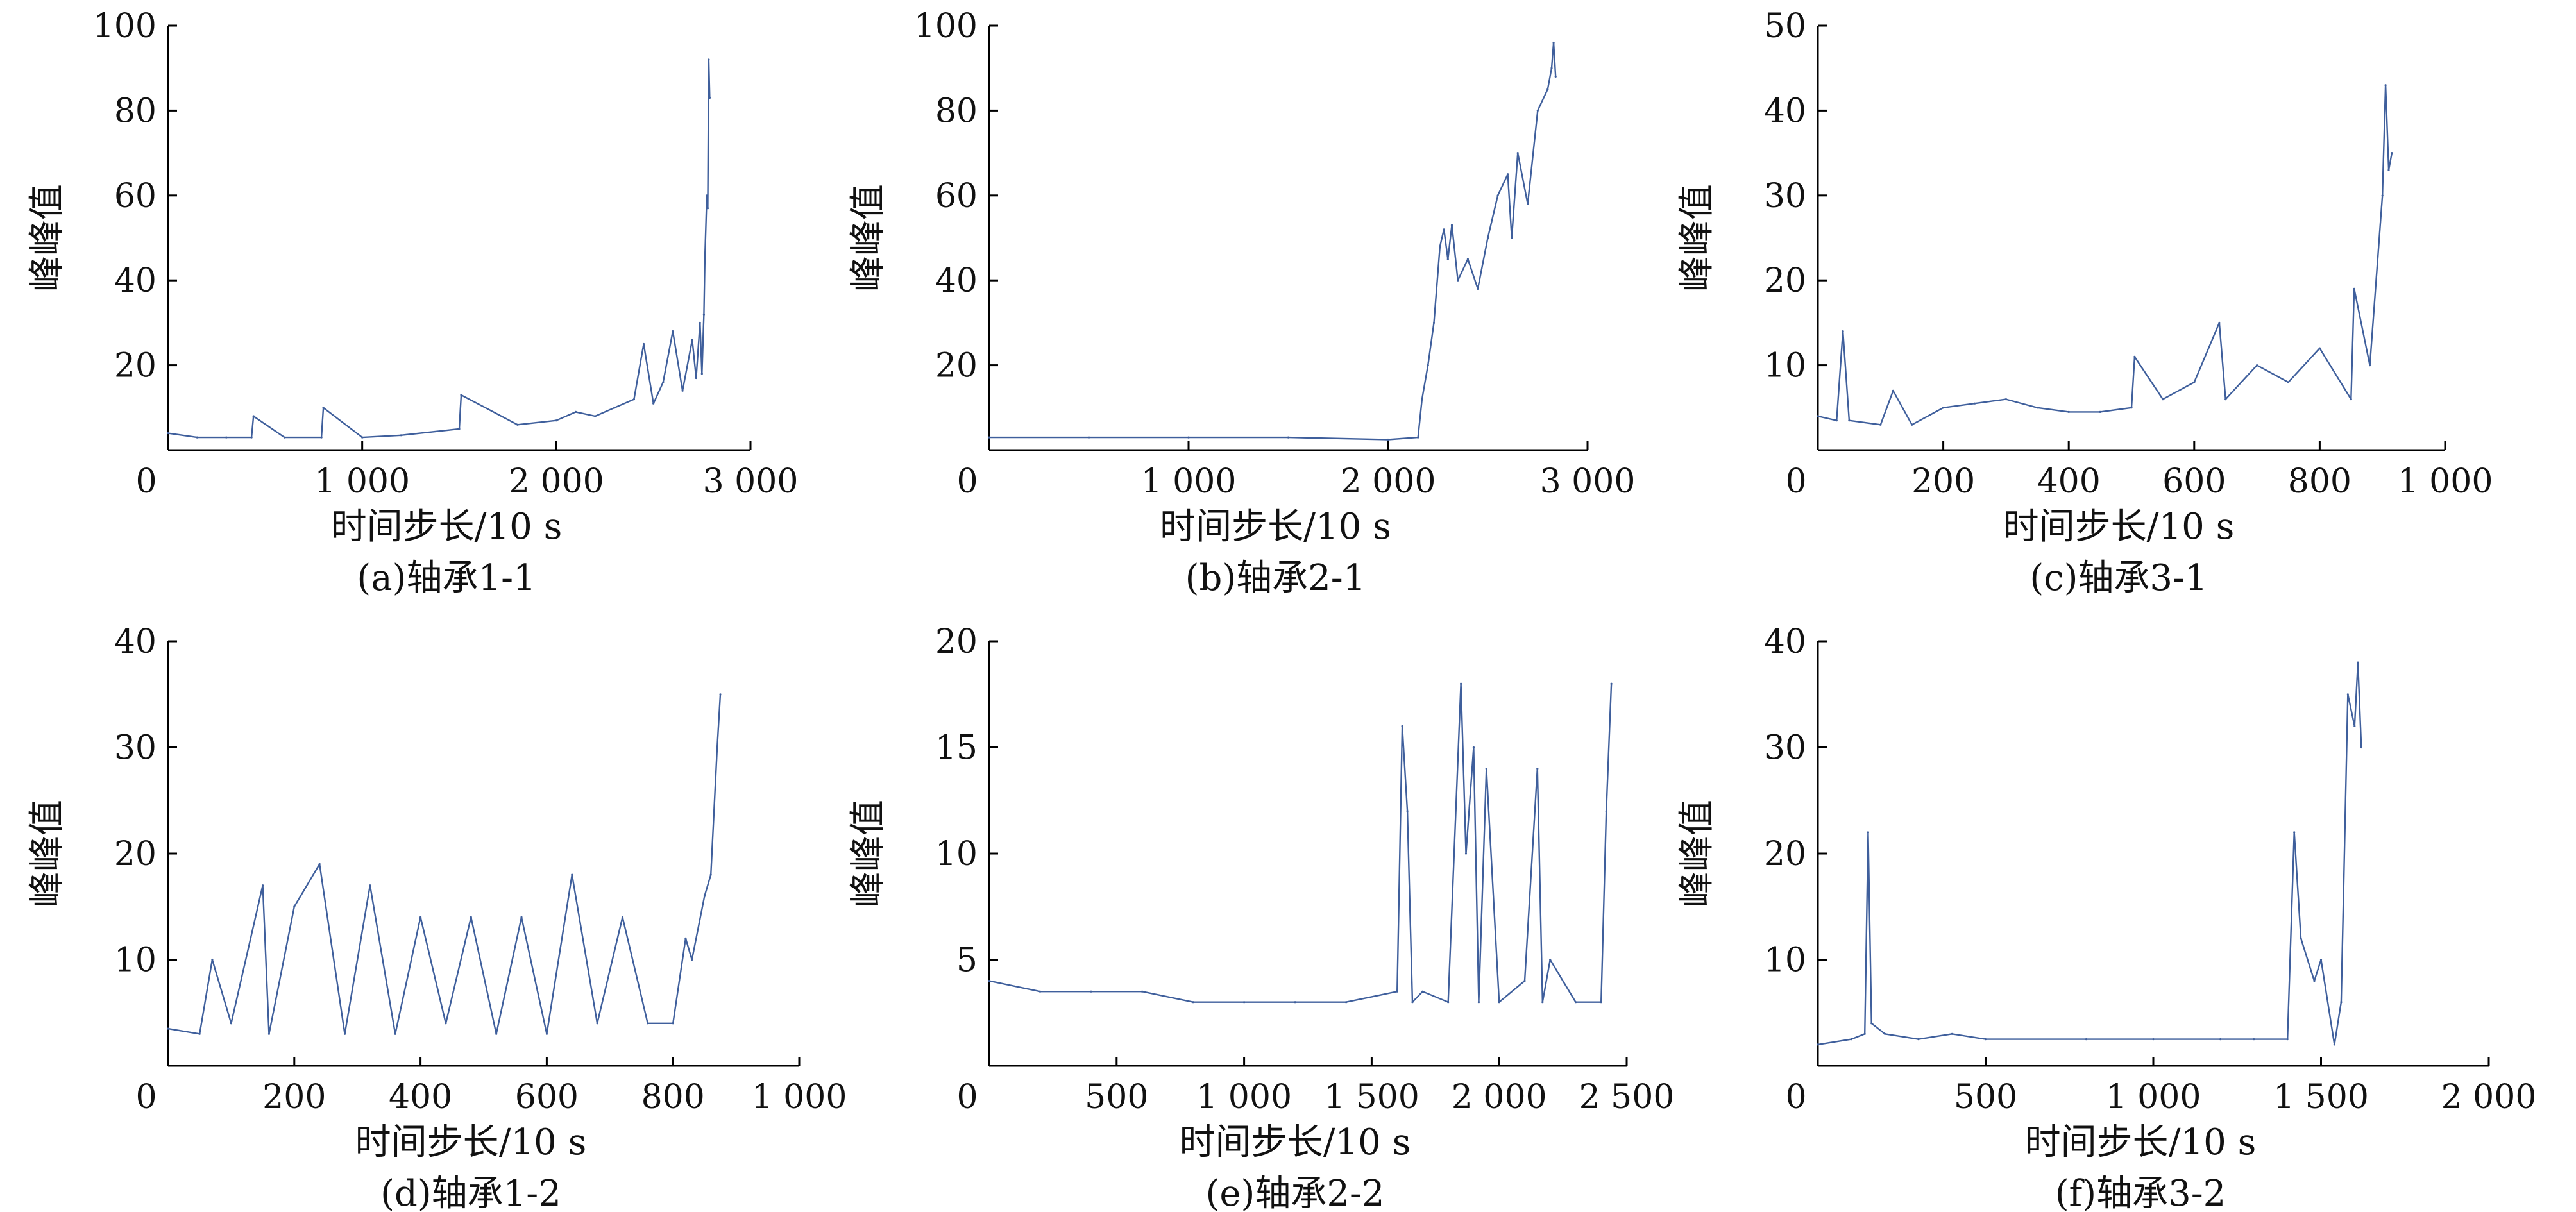  Describe the element at coordinates (956, 111) in the screenshot. I see `y-tick-label: 80` at that location.